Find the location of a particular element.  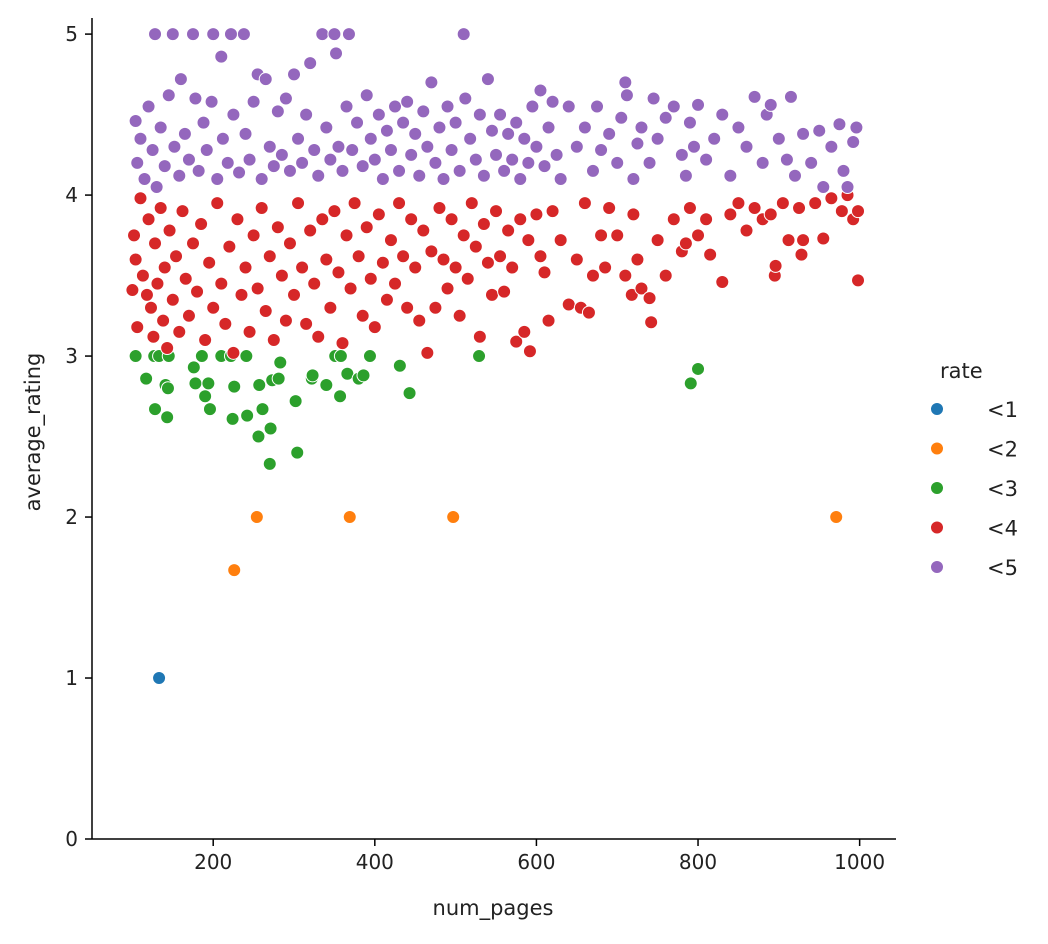

y-tick-label: 4 is located at coordinates (71, 195).